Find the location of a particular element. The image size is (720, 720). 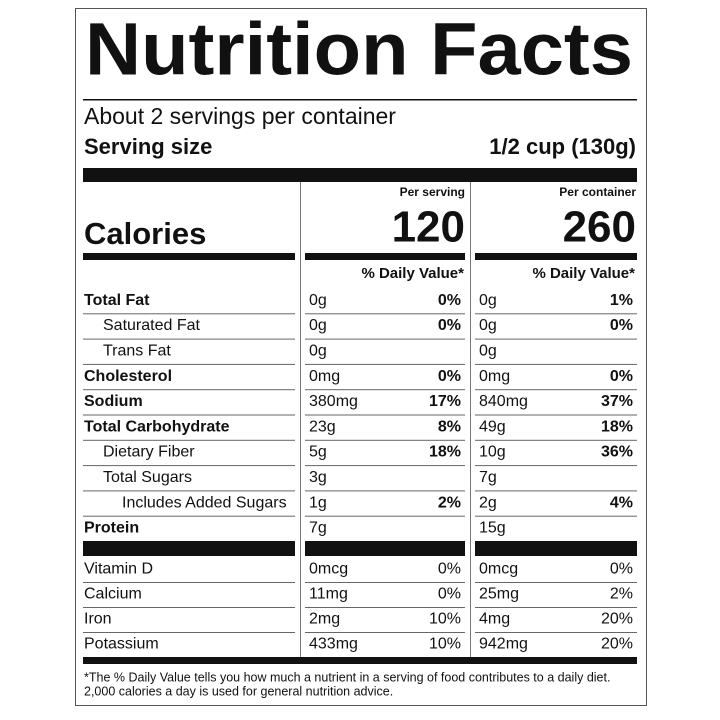

nutrient-name: Cholesterol is located at coordinates (128, 376).